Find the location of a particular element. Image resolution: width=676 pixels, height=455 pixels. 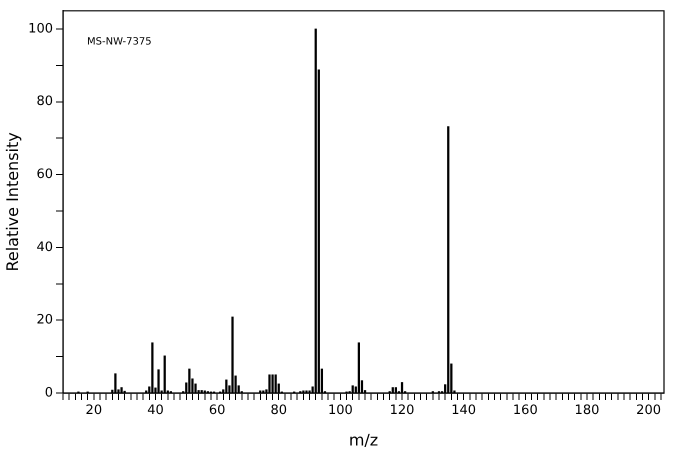

y-axis-title: Relative Intensity is located at coordinates (12, 202).